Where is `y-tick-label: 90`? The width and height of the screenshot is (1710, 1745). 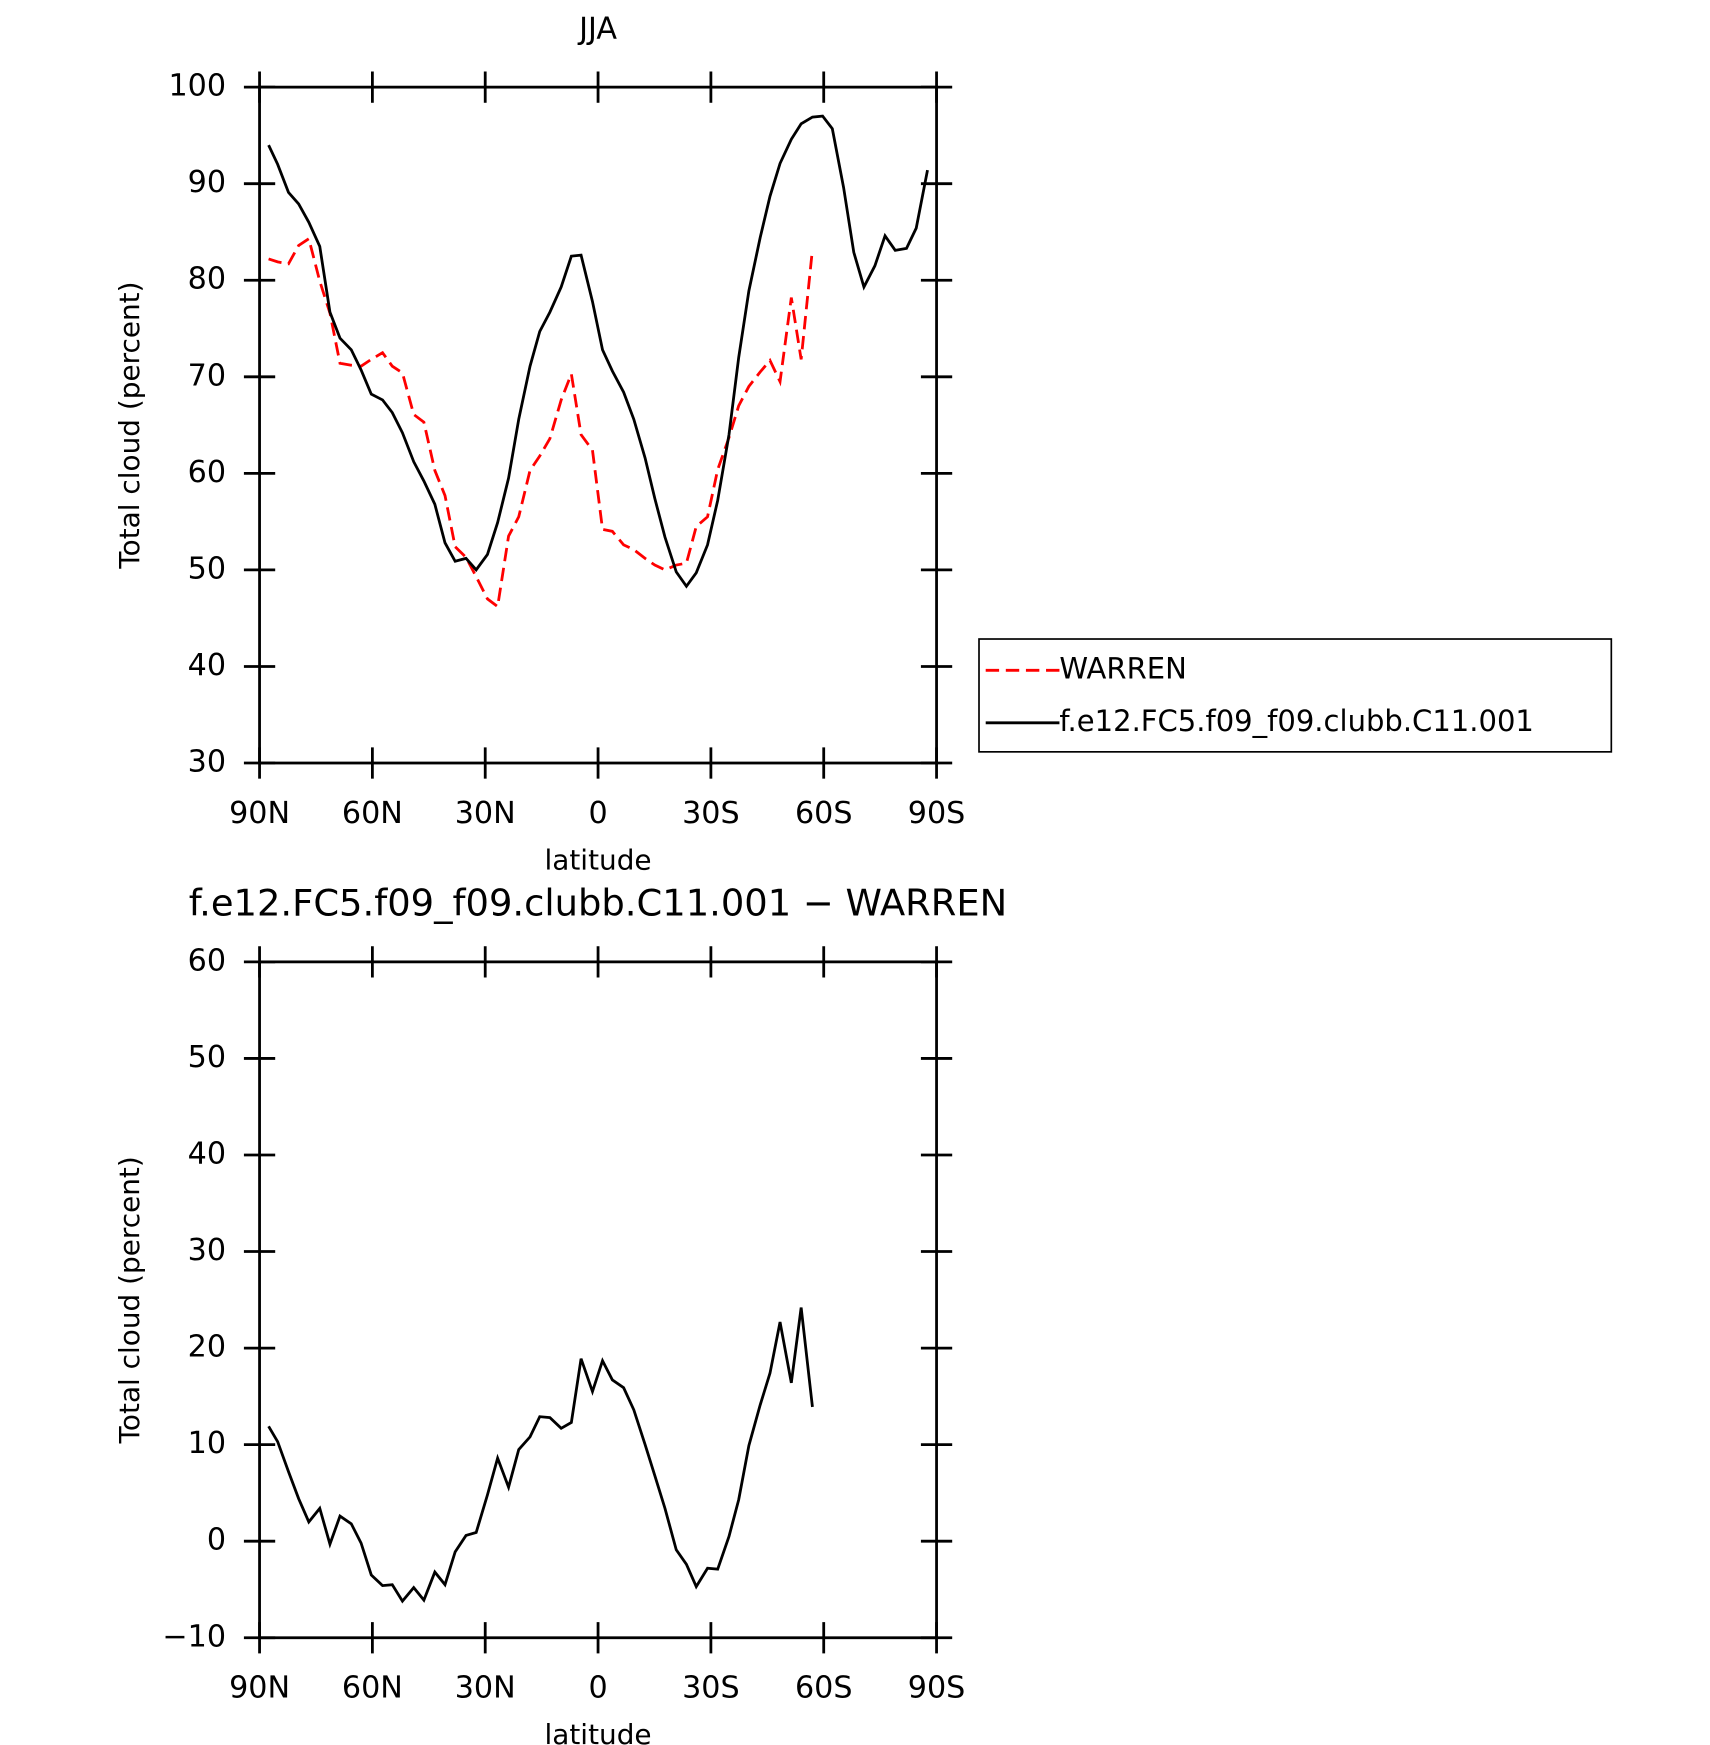
y-tick-label: 90 is located at coordinates (207, 182).